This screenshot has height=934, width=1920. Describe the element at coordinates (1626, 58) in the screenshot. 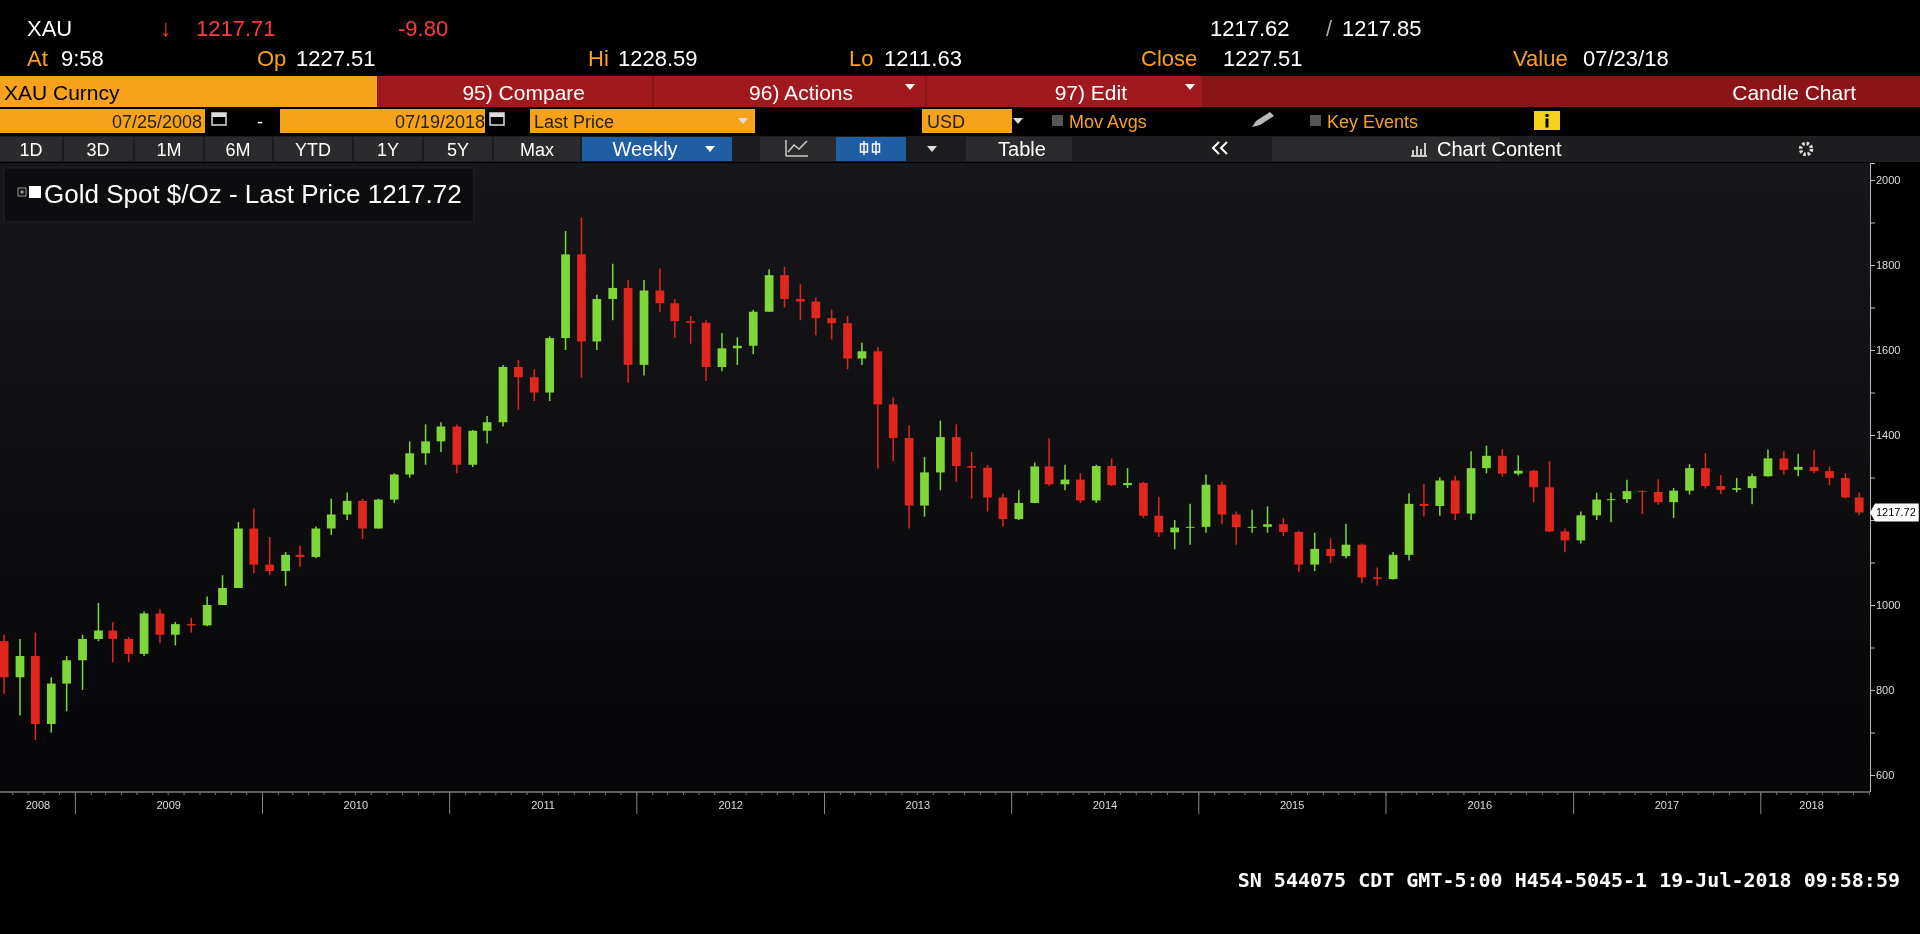

I see `text: 07/23/18` at that location.